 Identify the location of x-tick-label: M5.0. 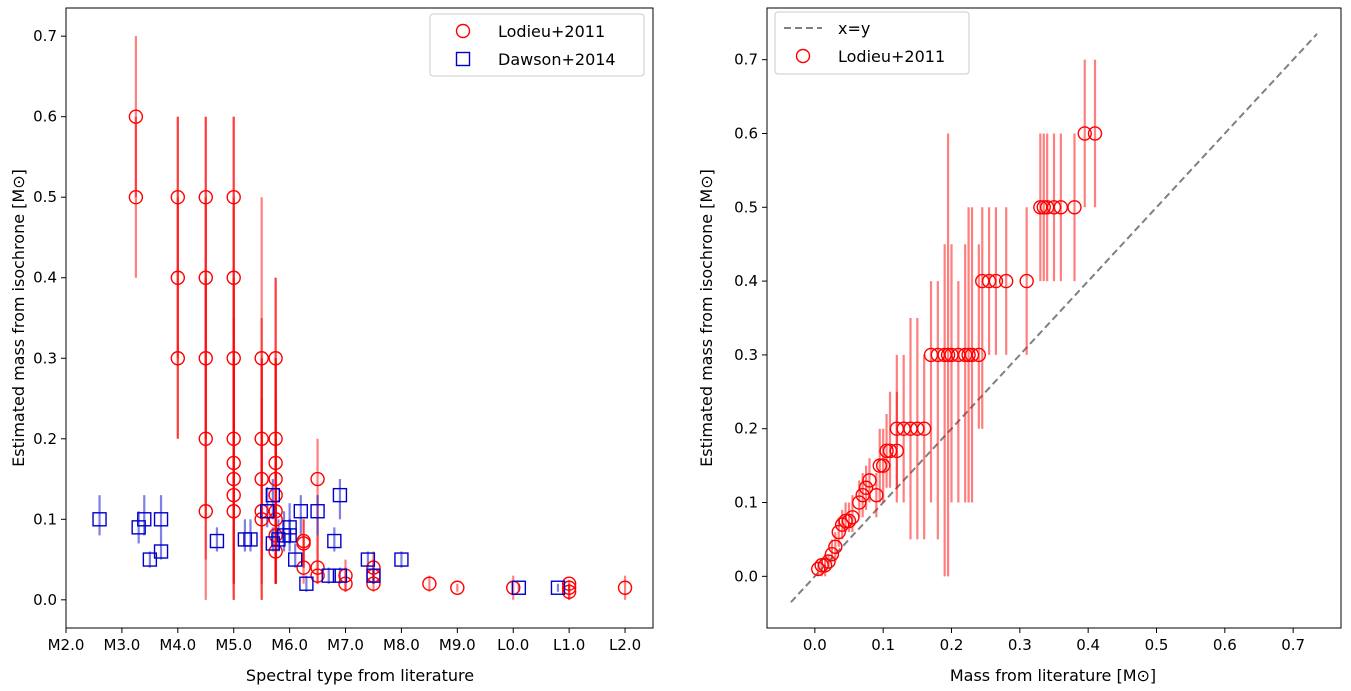
(233, 645).